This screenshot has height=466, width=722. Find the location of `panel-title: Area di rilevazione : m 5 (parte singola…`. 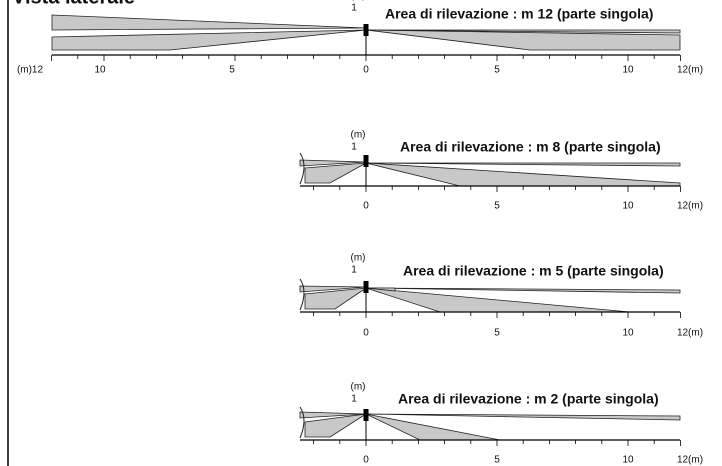

panel-title: Area di rilevazione : m 5 (parte singola… is located at coordinates (533, 271).